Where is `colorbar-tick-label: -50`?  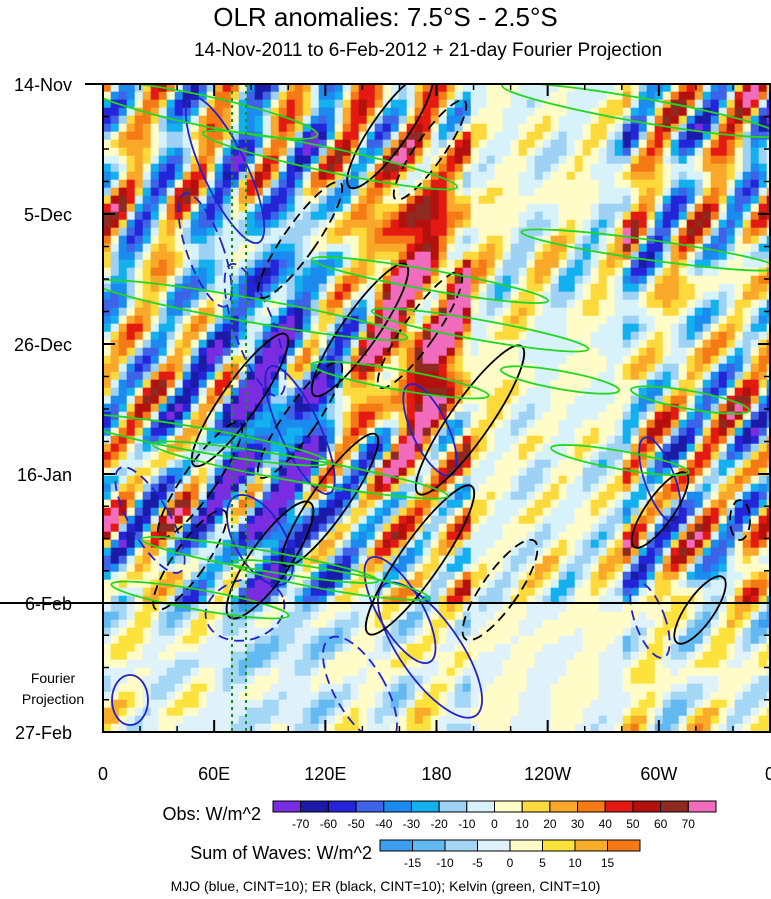 colorbar-tick-label: -50 is located at coordinates (356, 824).